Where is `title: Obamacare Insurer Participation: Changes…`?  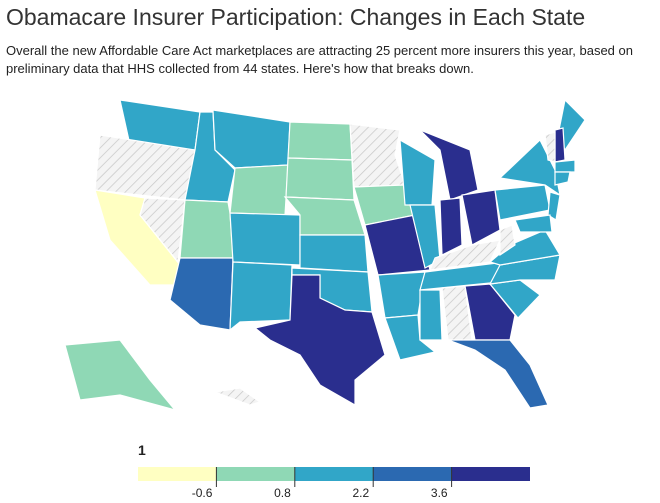 title: Obamacare Insurer Participation: Changes… is located at coordinates (296, 17).